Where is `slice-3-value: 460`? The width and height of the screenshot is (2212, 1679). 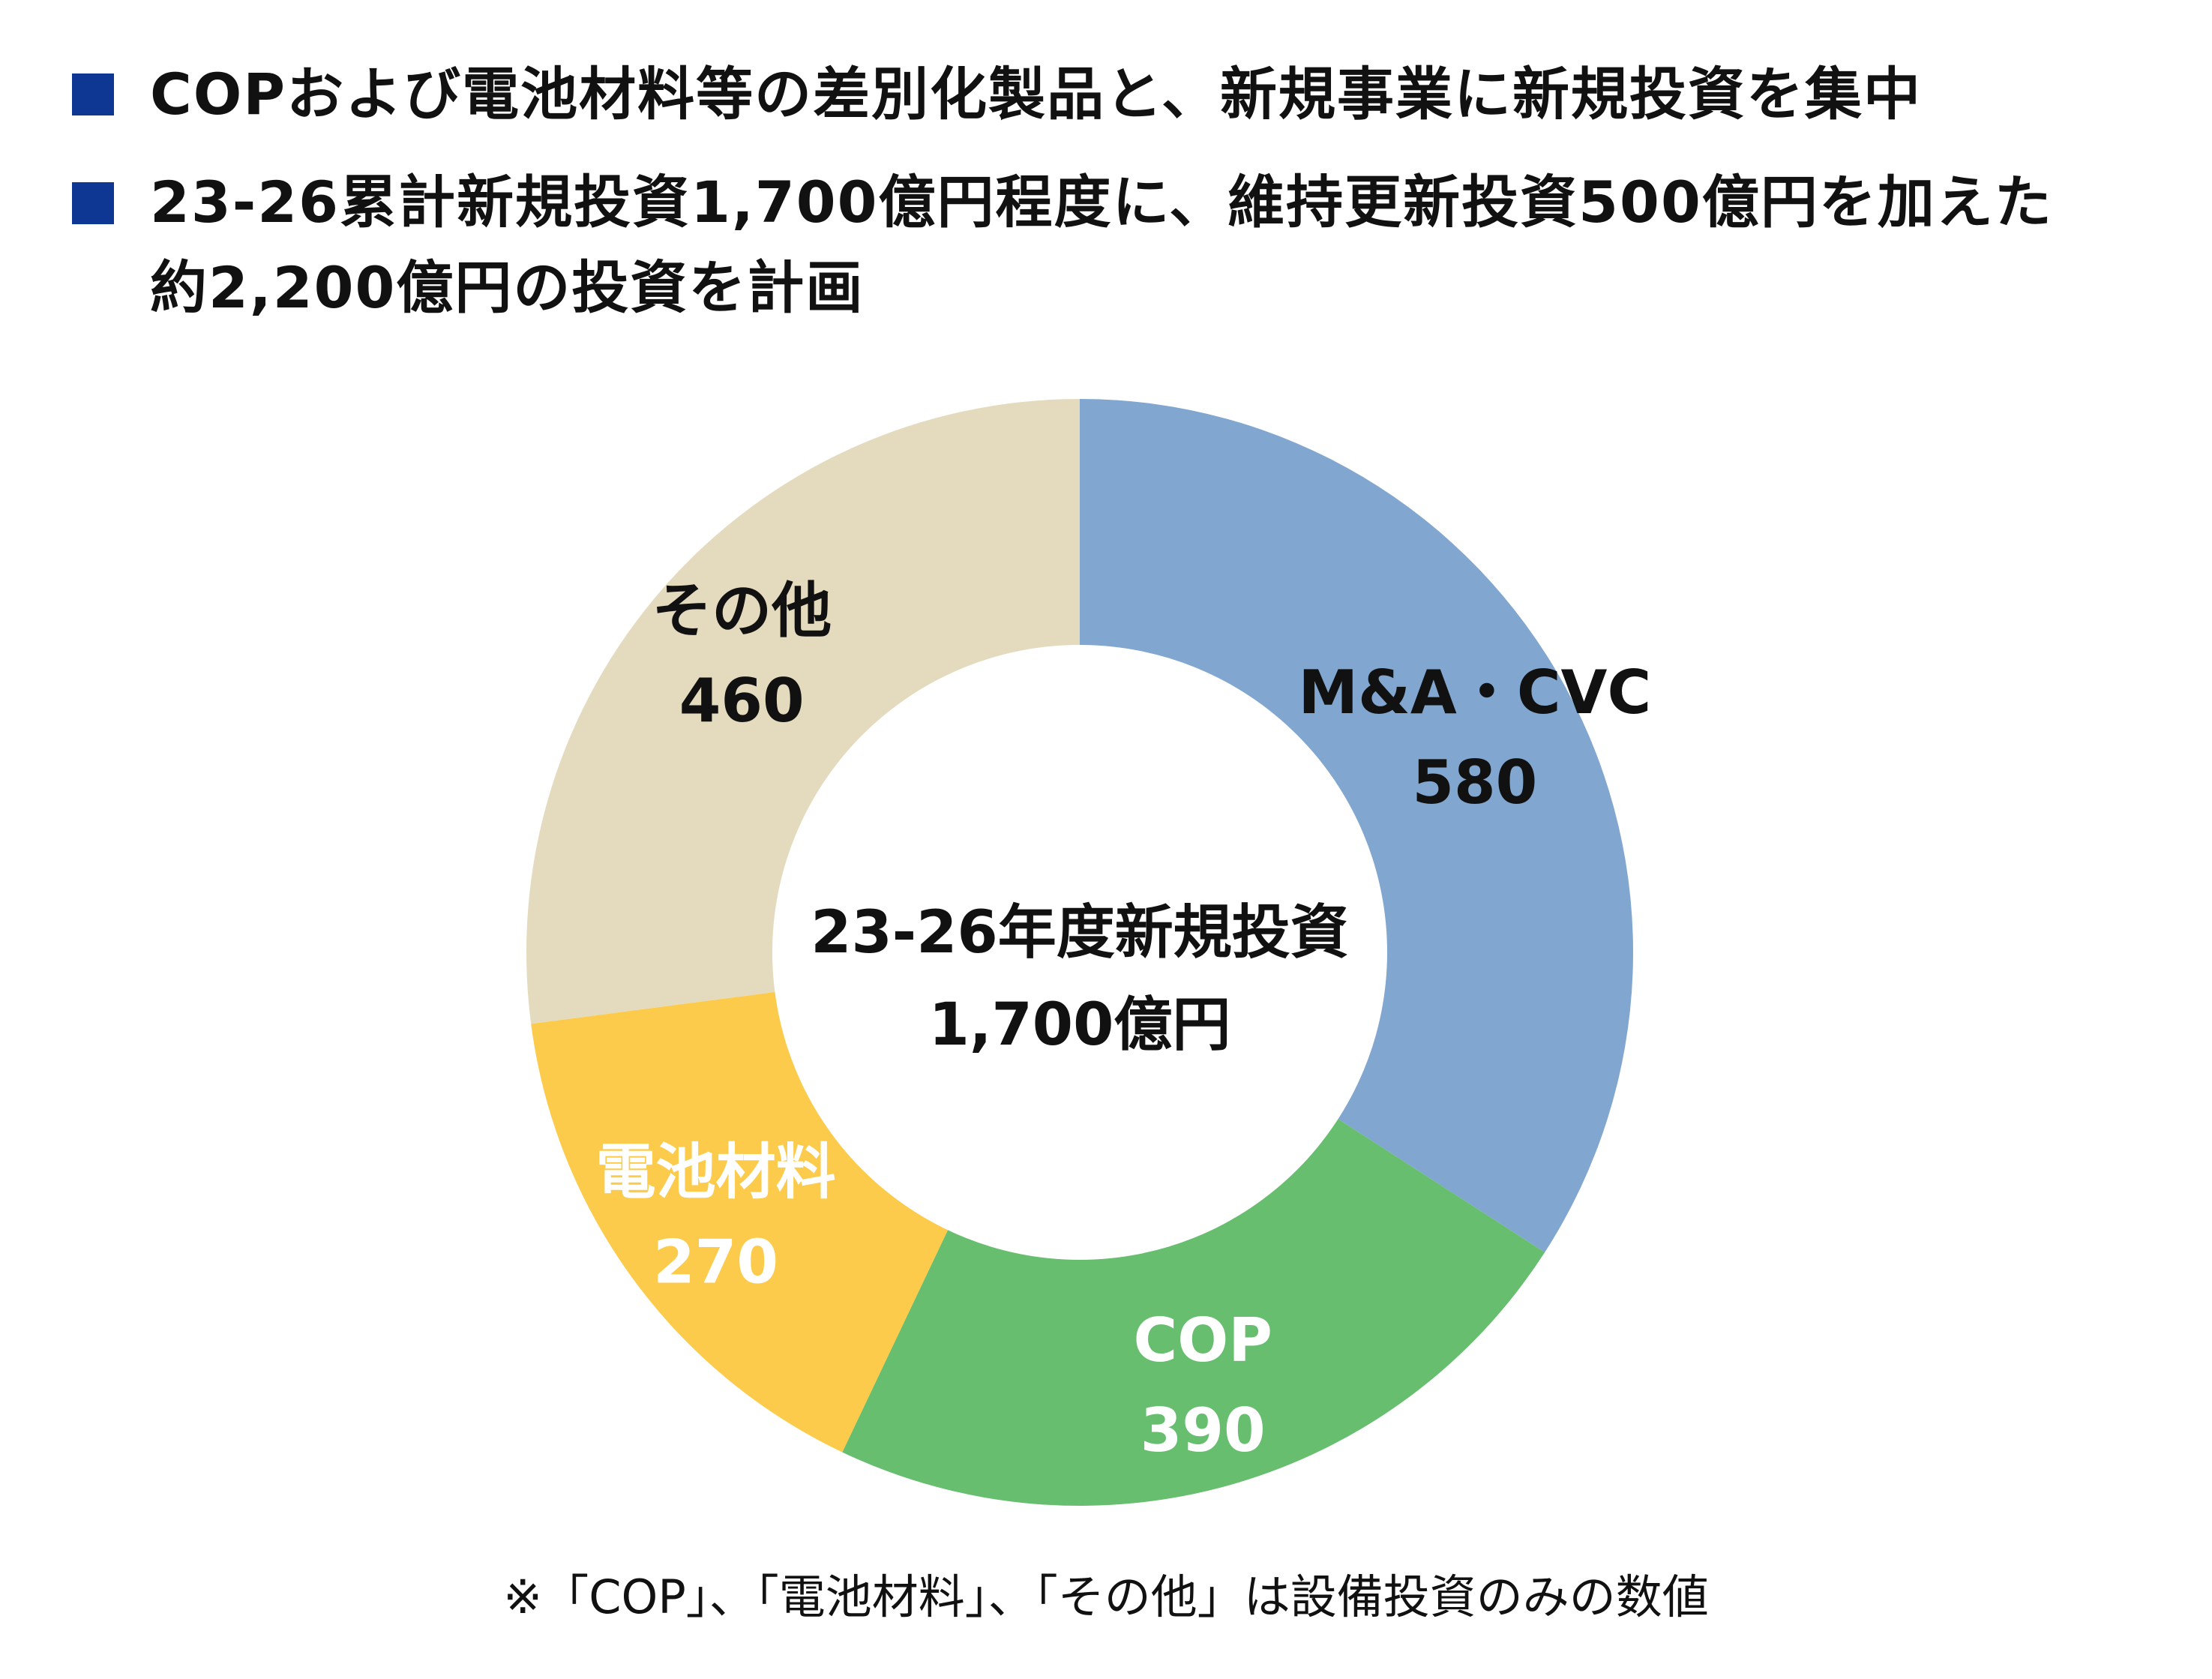
slice-3-value: 460 is located at coordinates (742, 701).